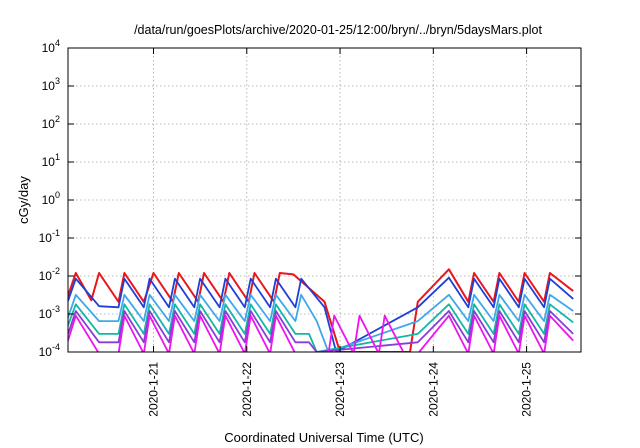  I want to click on y-tick-label: 10⁻³, so click(49, 312).